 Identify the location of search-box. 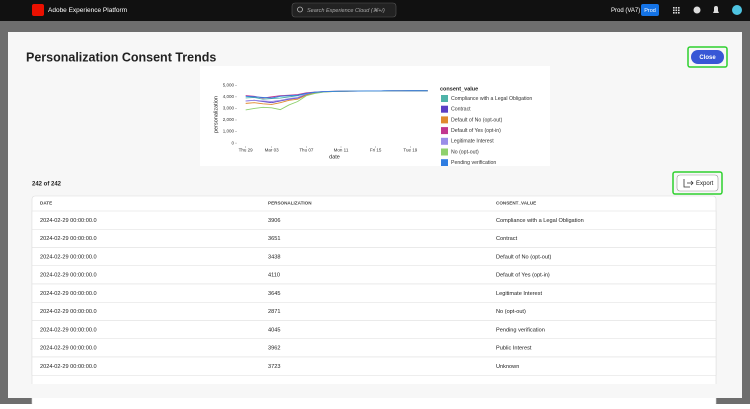
(344, 10).